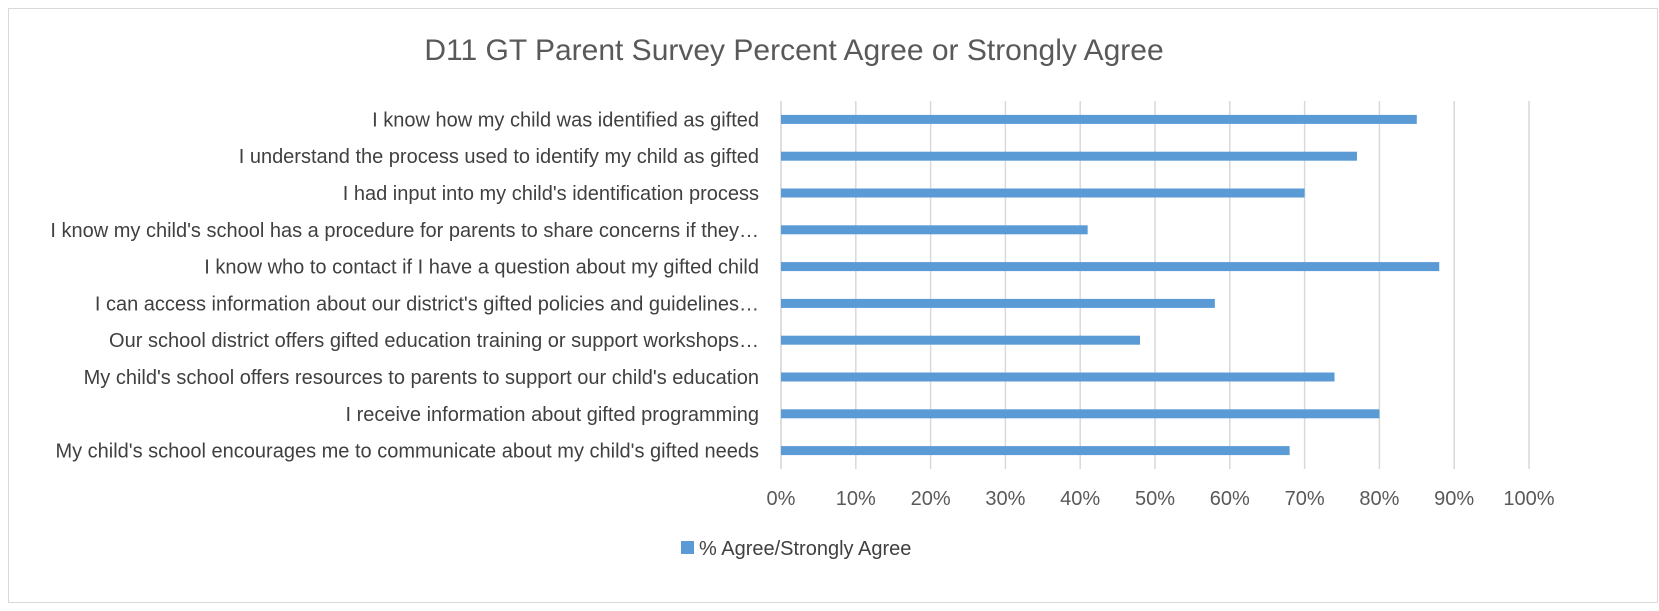  Describe the element at coordinates (781, 499) in the screenshot. I see `x-tick-label: 0%` at that location.